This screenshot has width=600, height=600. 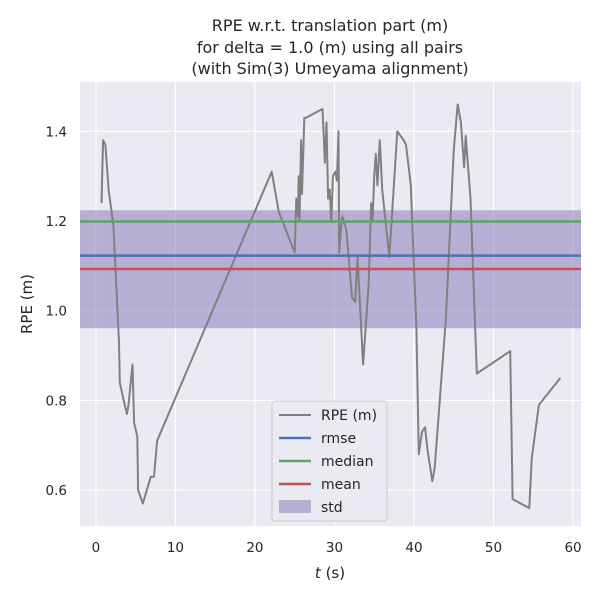 I want to click on legend-label-median: median, so click(x=347, y=462).